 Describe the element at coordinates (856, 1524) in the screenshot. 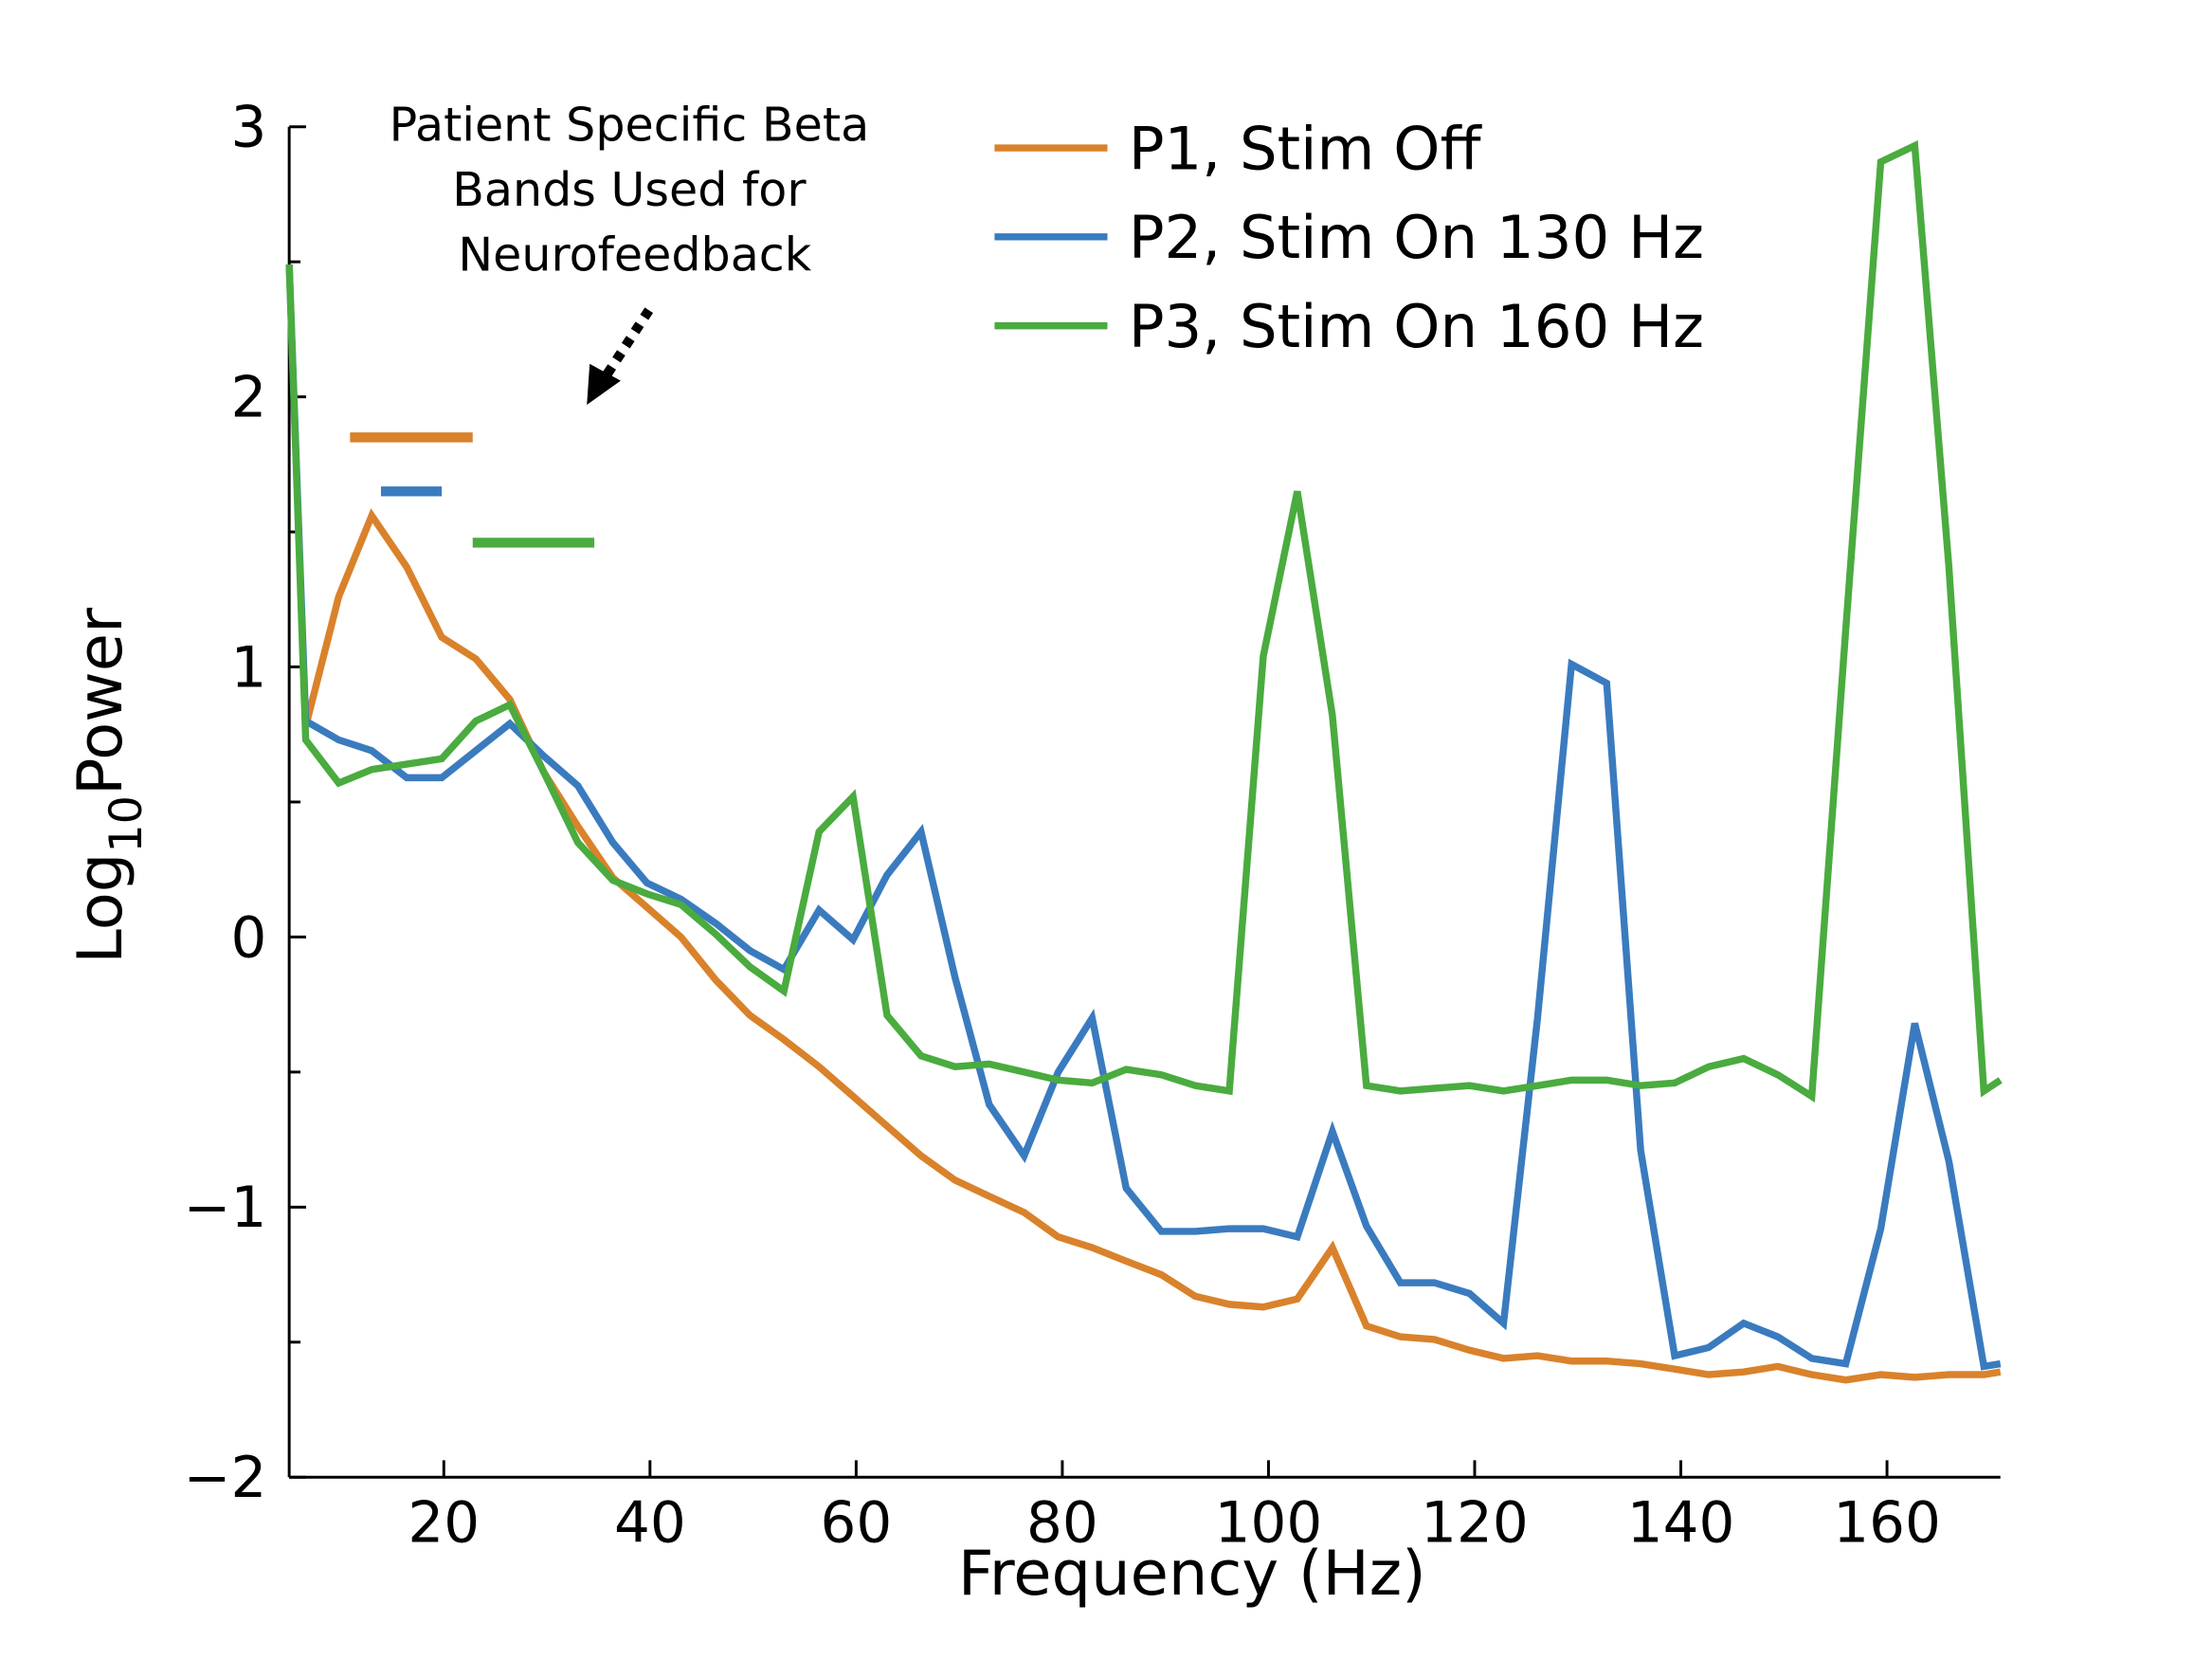

I see `x-tick-label: 60` at that location.